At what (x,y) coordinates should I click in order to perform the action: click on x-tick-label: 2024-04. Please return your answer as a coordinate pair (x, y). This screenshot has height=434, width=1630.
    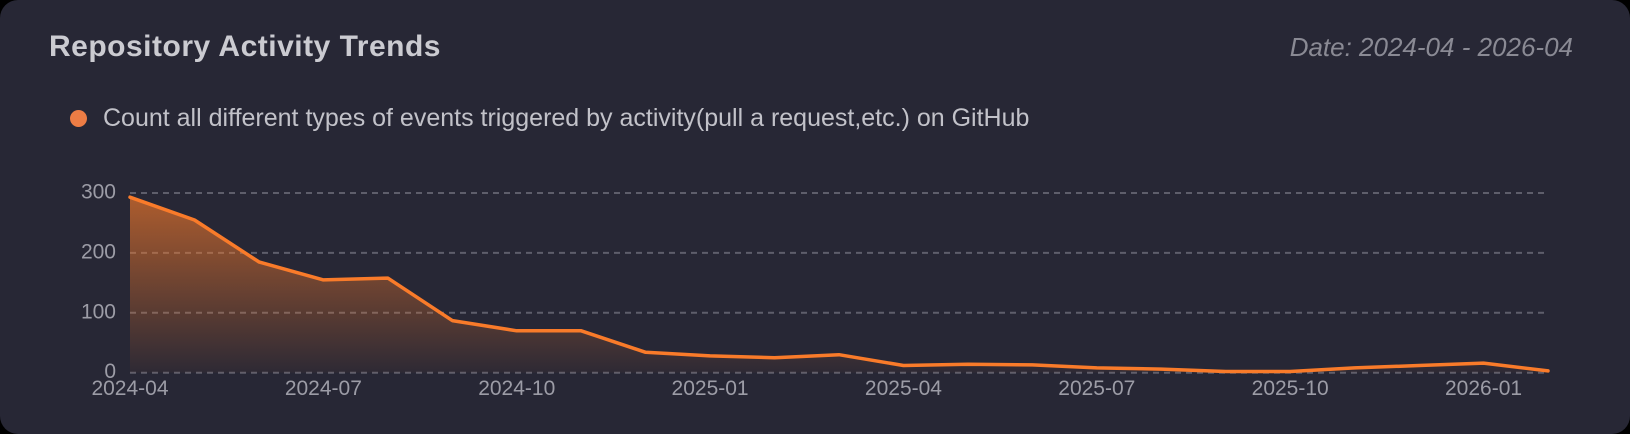
    Looking at the image, I should click on (129, 388).